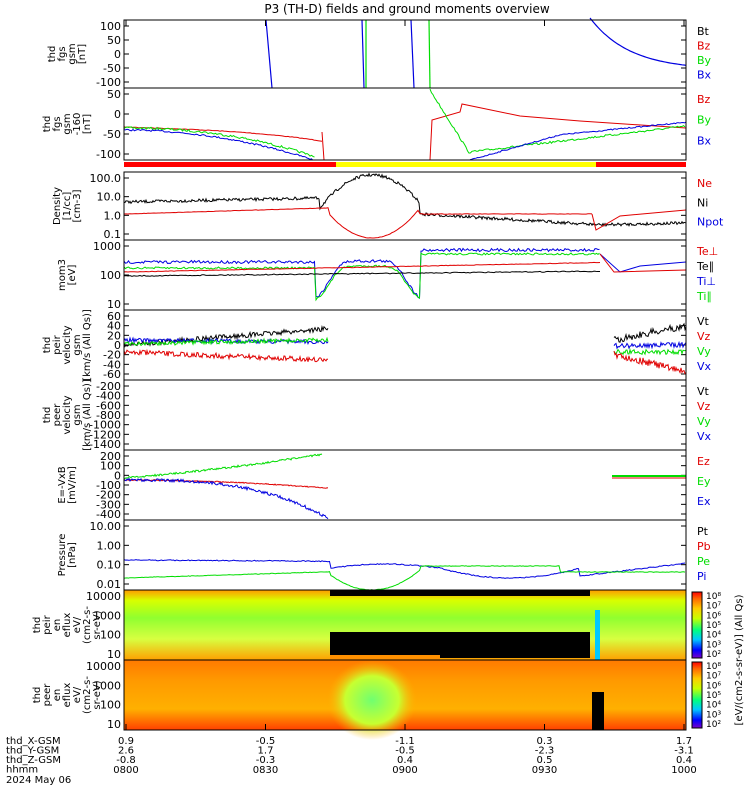  What do you see at coordinates (33, 760) in the screenshot?
I see `orbit-row-name: thd_Z-GSM` at bounding box center [33, 760].